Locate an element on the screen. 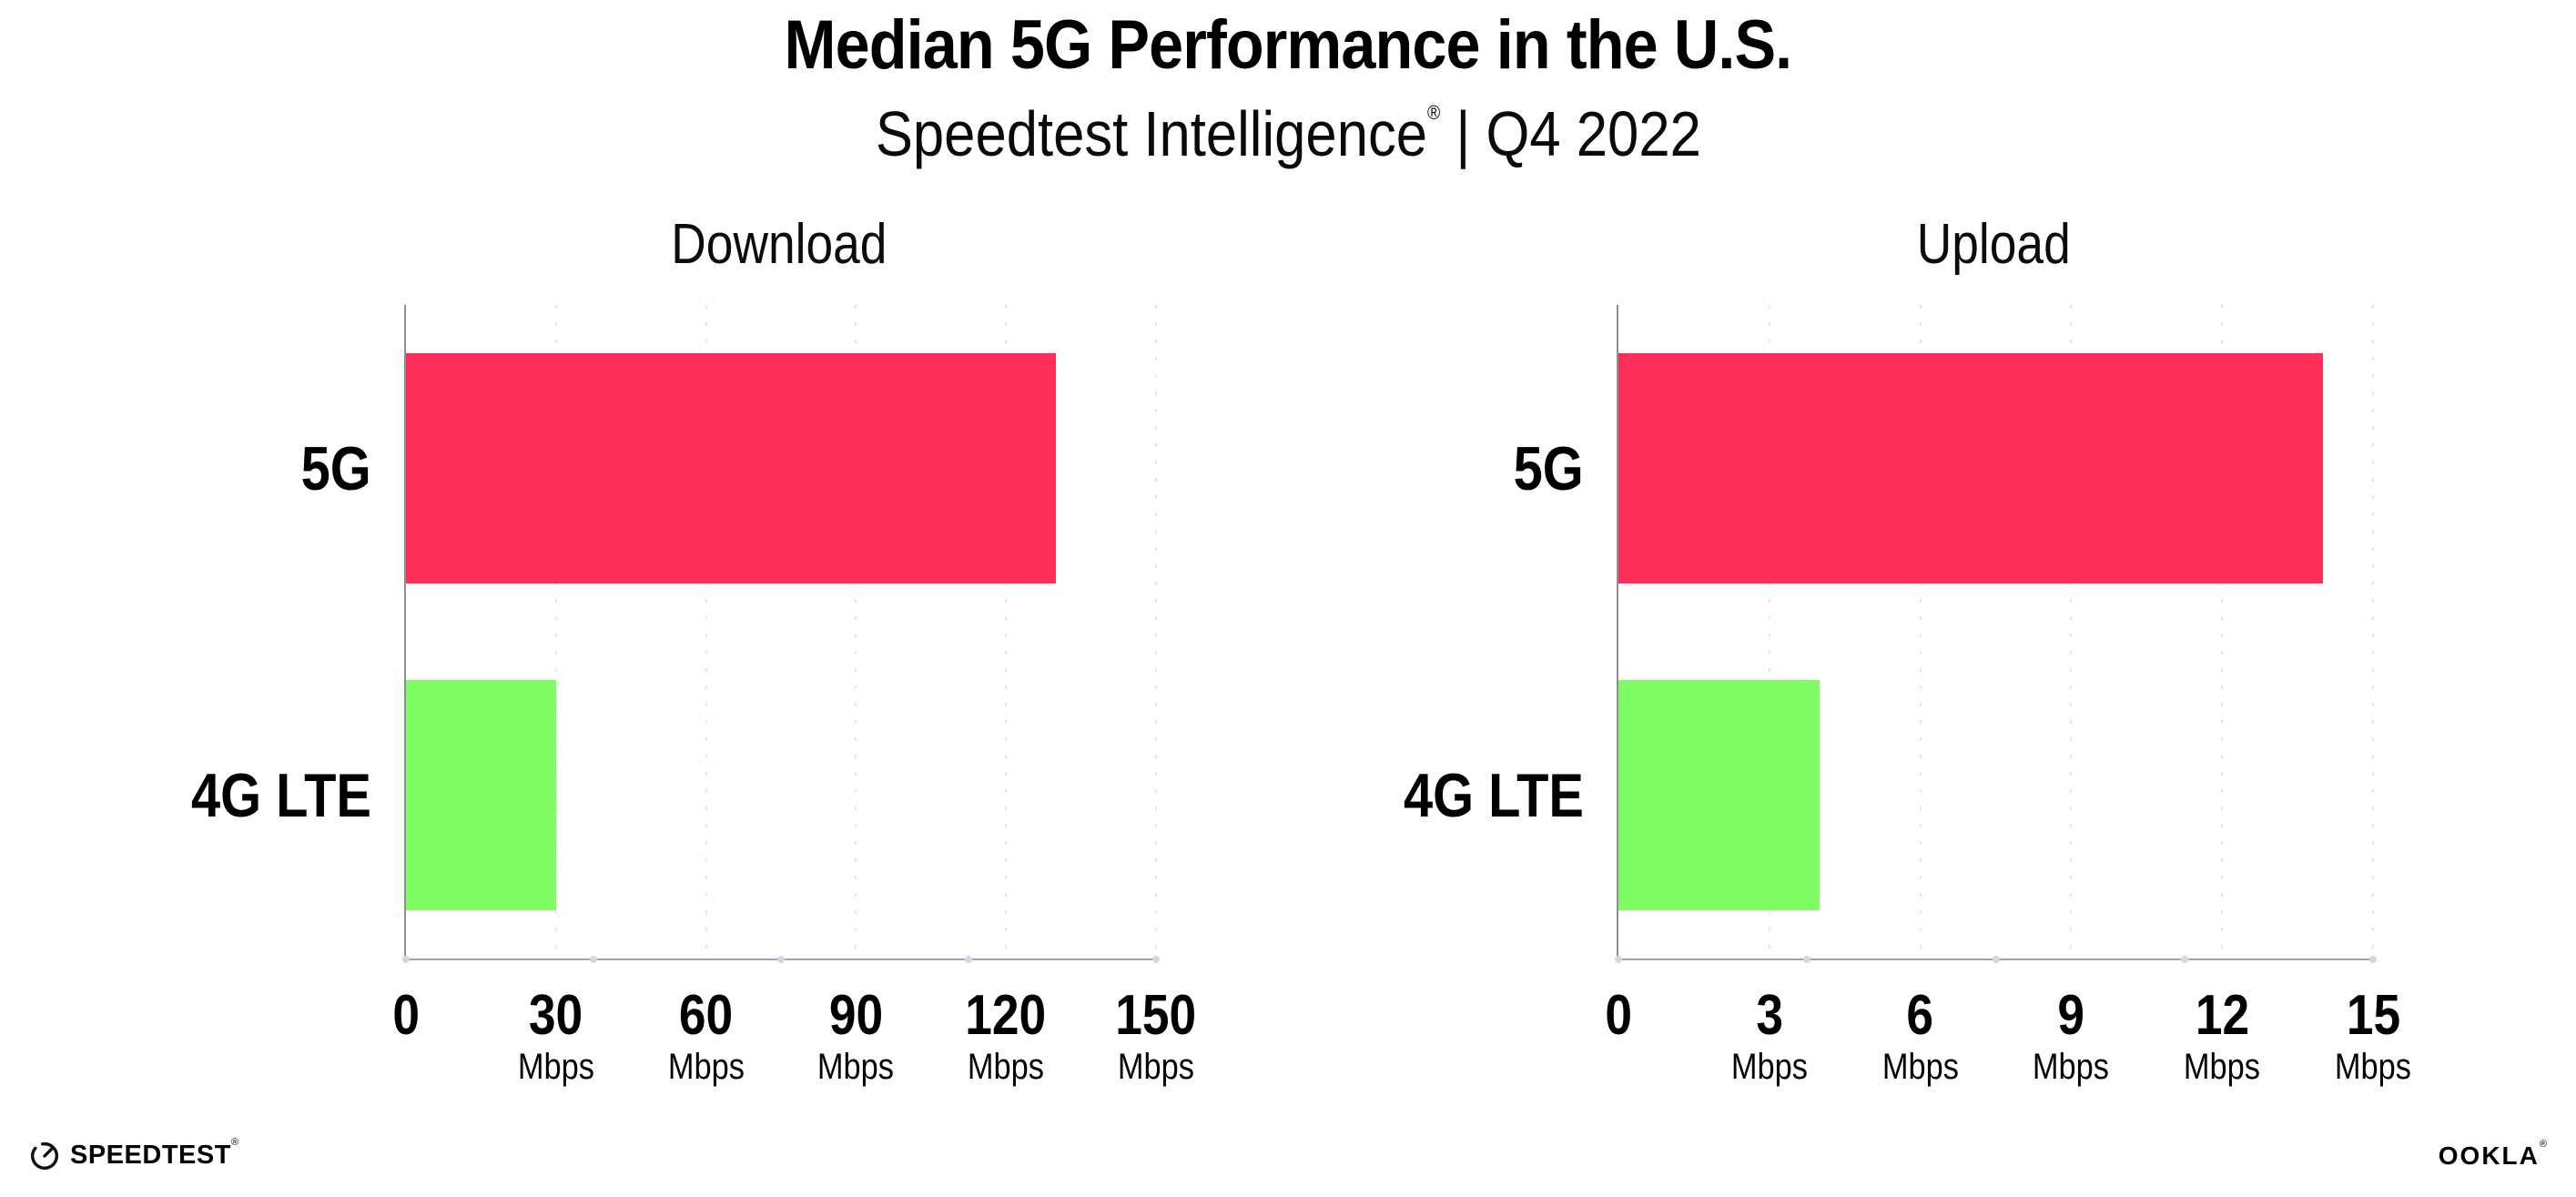 This screenshot has height=1197, width=2576. gridline-15-mbps is located at coordinates (2373, 632).